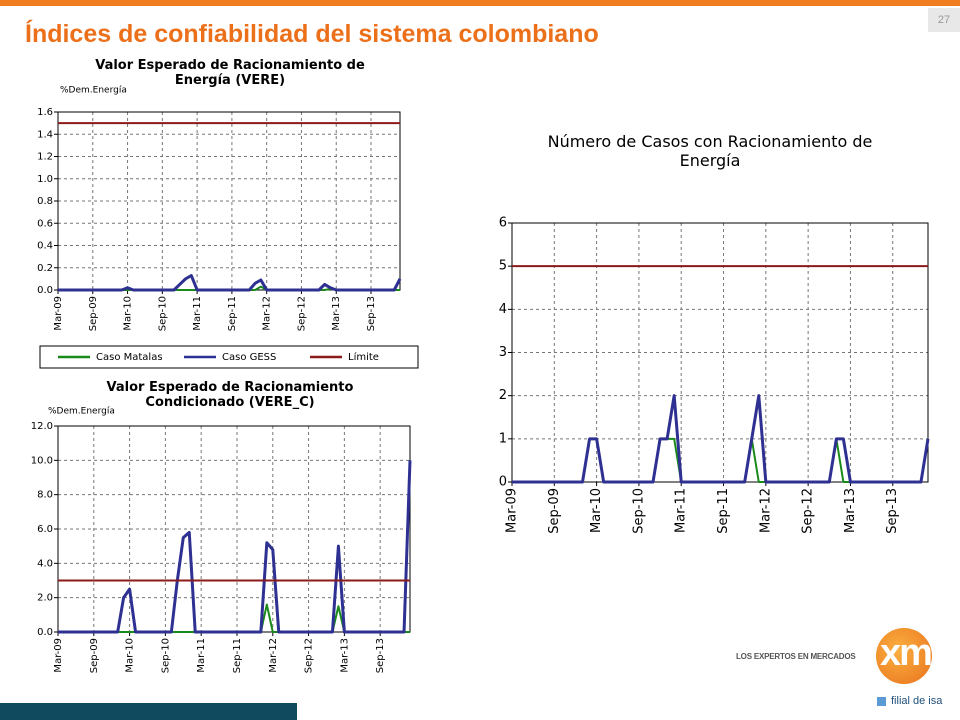 This screenshot has height=720, width=960. What do you see at coordinates (503, 395) in the screenshot?
I see `y-tick-label: 2` at bounding box center [503, 395].